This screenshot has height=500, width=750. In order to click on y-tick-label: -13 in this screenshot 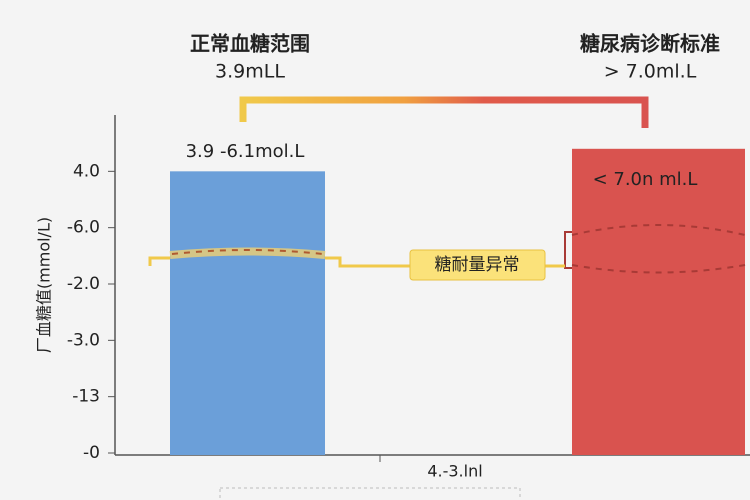, I will do `click(86, 397)`.